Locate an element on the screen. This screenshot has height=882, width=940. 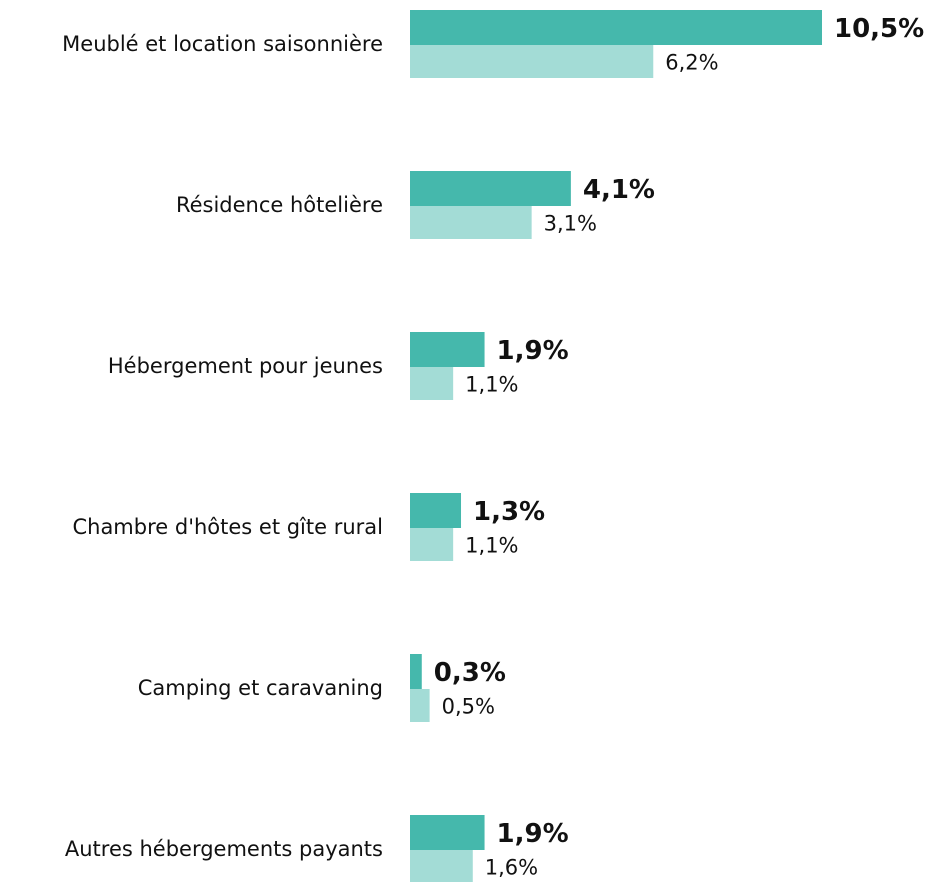
value-label: 1,3% is located at coordinates (509, 512).